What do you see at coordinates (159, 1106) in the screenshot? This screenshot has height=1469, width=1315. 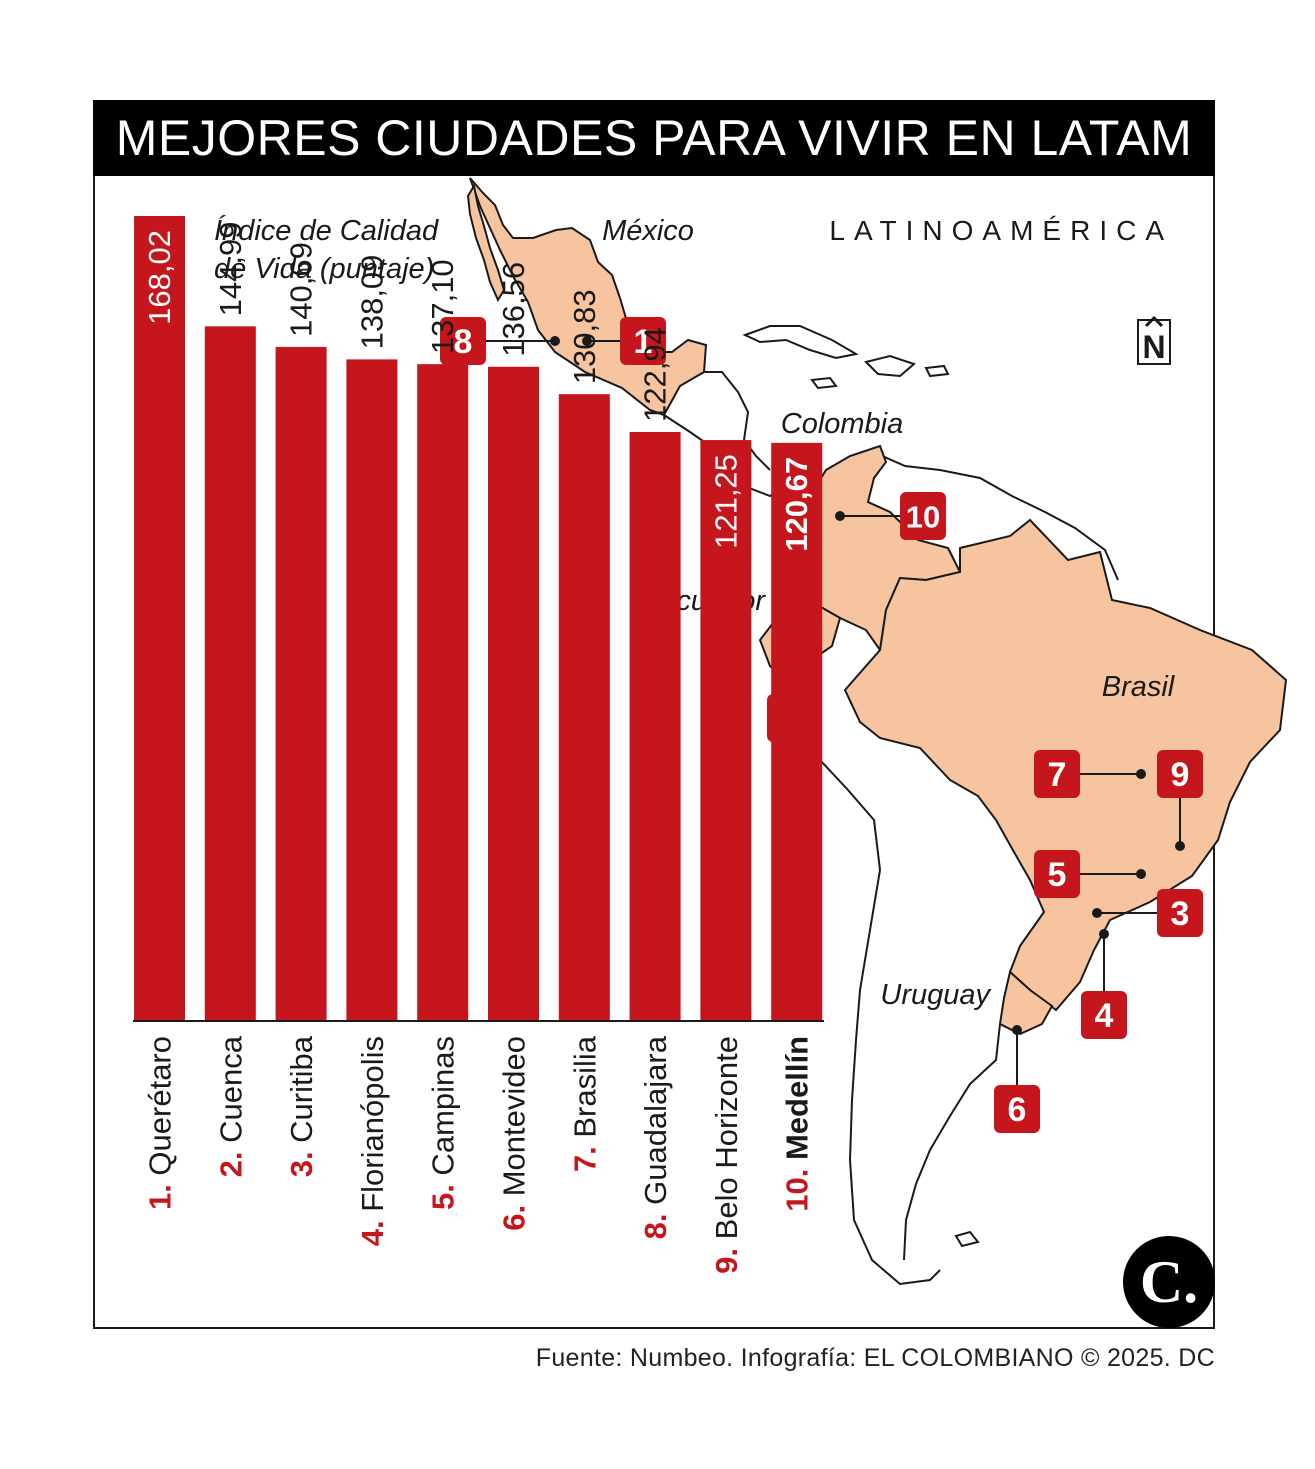 I see `city-name: Querétaro` at bounding box center [159, 1106].